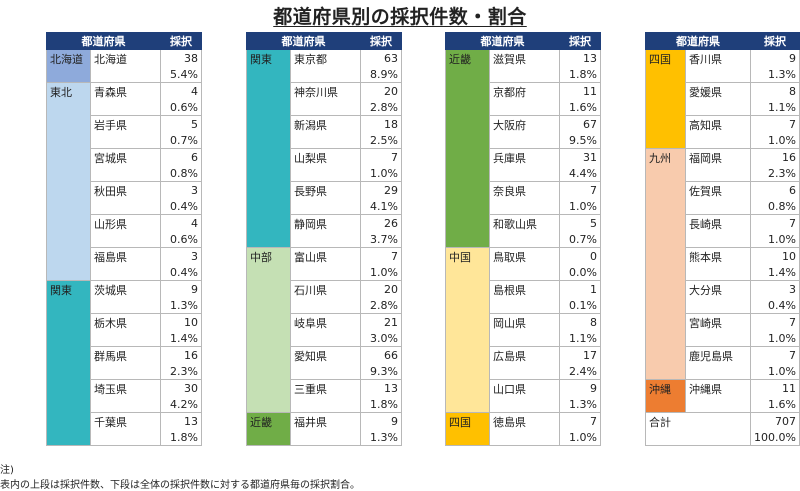 Image resolution: width=800 pixels, height=491 pixels. What do you see at coordinates (723, 264) in the screenshot?
I see `table-row: 熊本県 10` at bounding box center [723, 264].